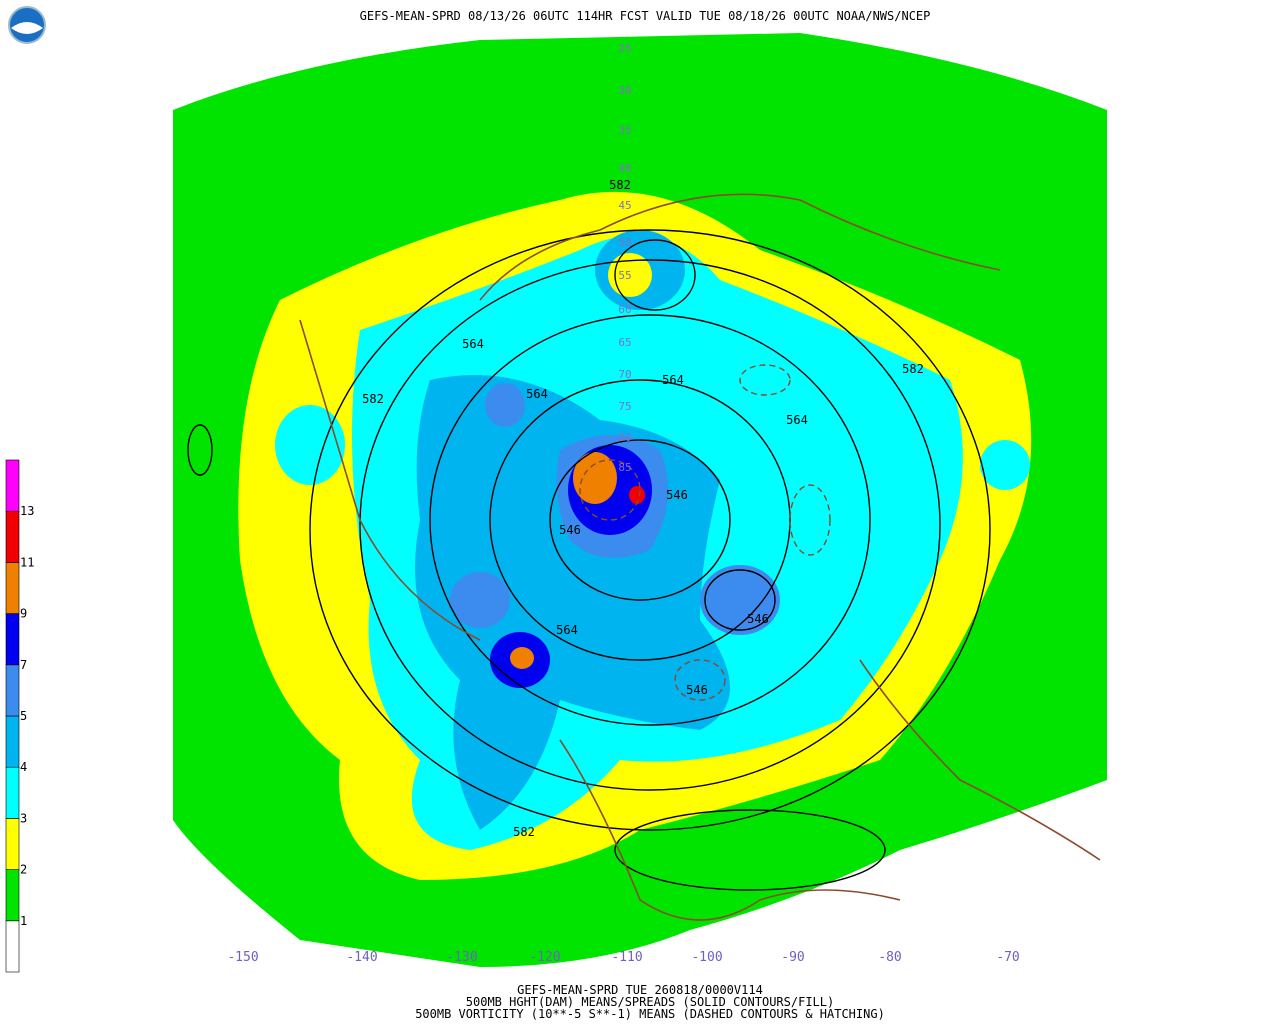 This screenshot has width=1280, height=1024. What do you see at coordinates (624, 205) in the screenshot?
I see `latitude-label: 45` at bounding box center [624, 205].